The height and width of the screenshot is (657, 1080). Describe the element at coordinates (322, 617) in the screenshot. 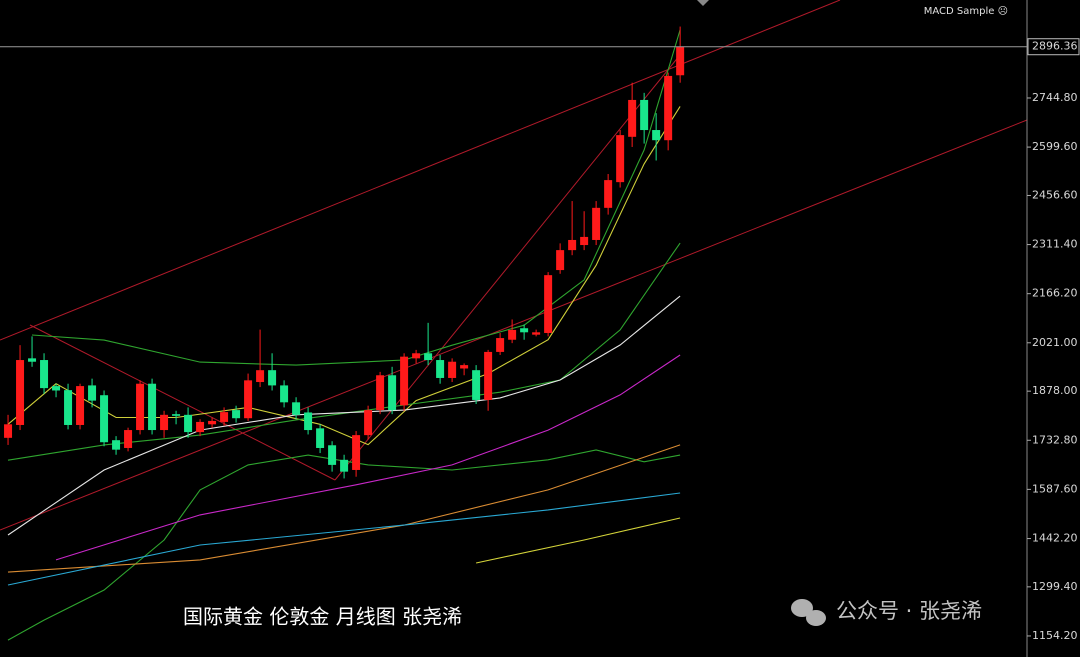

I see `caption: 国际黄金 伦敦金 月线图 张尧浠` at that location.